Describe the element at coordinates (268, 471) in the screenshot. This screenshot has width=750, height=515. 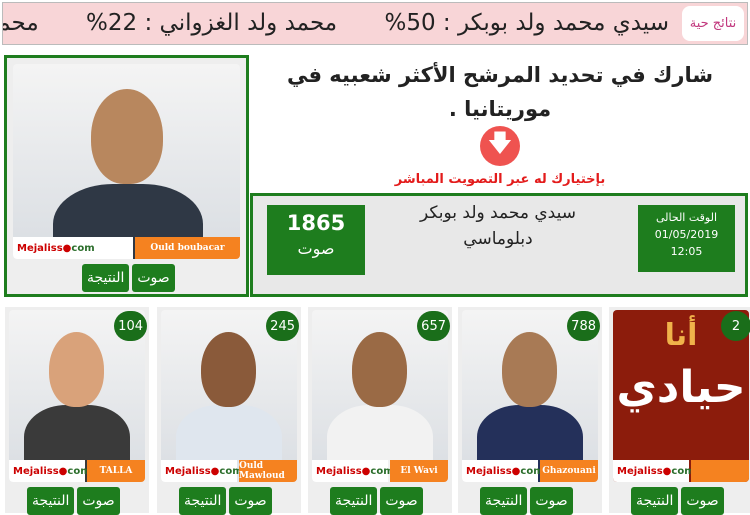
I see `candidate-tag: Ould Mawloud` at that location.